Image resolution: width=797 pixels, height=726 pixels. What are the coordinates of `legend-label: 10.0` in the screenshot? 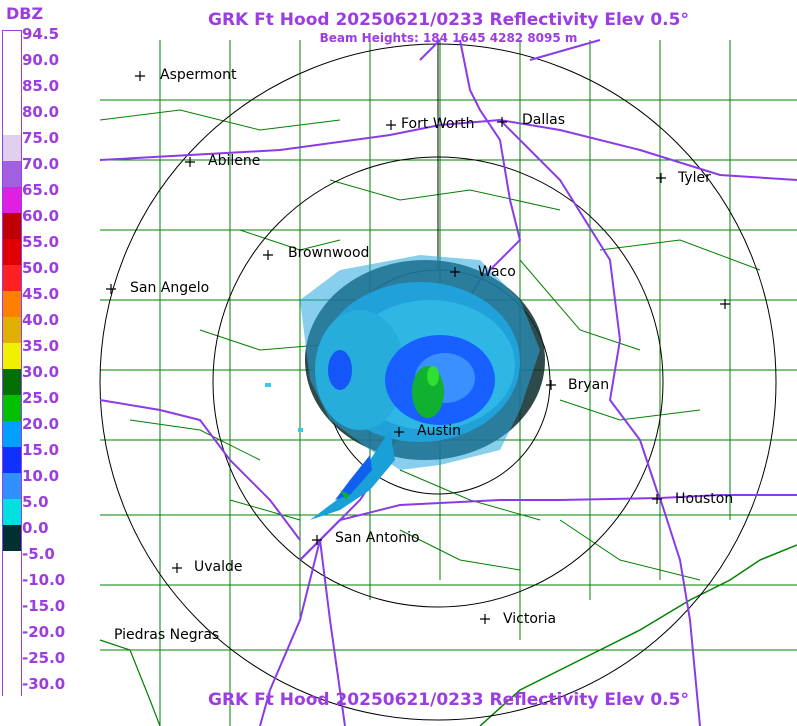 It's located at (41, 476).